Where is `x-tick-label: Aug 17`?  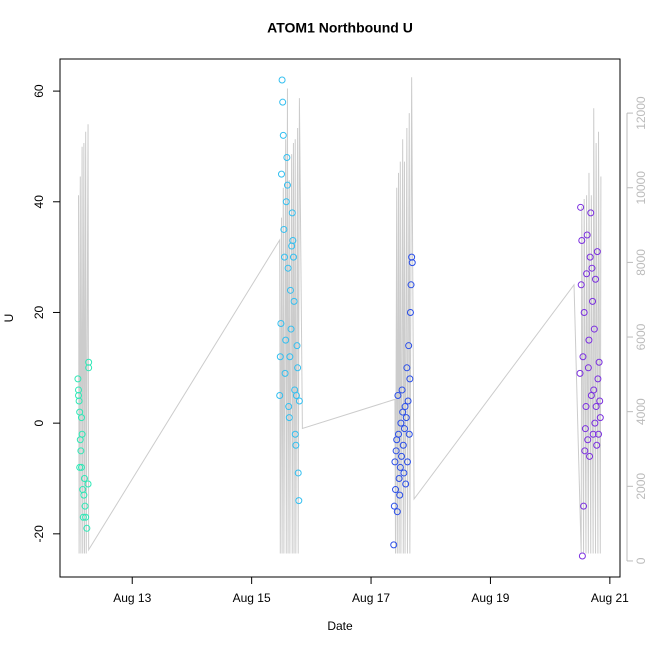 x-tick-label: Aug 17 is located at coordinates (371, 598).